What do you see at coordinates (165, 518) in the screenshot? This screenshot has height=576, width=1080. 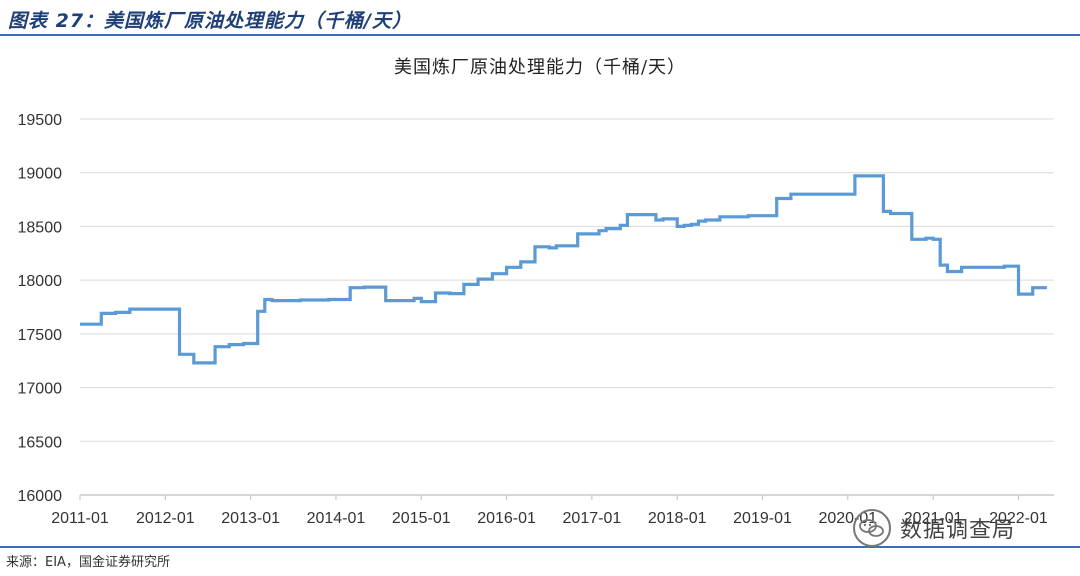 I see `x-tick-label: 2012-01` at bounding box center [165, 518].